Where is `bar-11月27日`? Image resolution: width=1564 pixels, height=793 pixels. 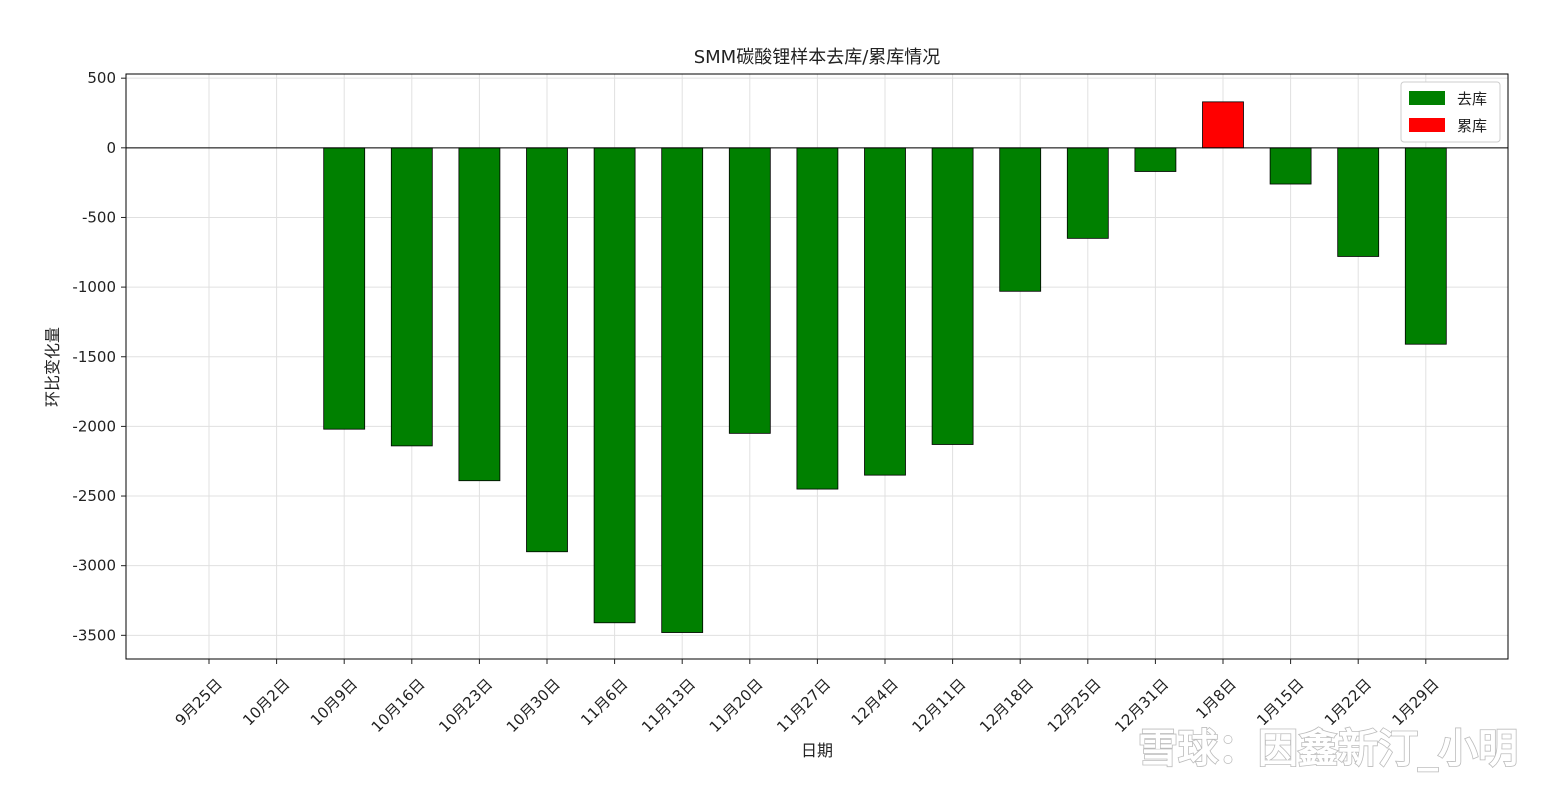
bar-11月27日 is located at coordinates (817, 318).